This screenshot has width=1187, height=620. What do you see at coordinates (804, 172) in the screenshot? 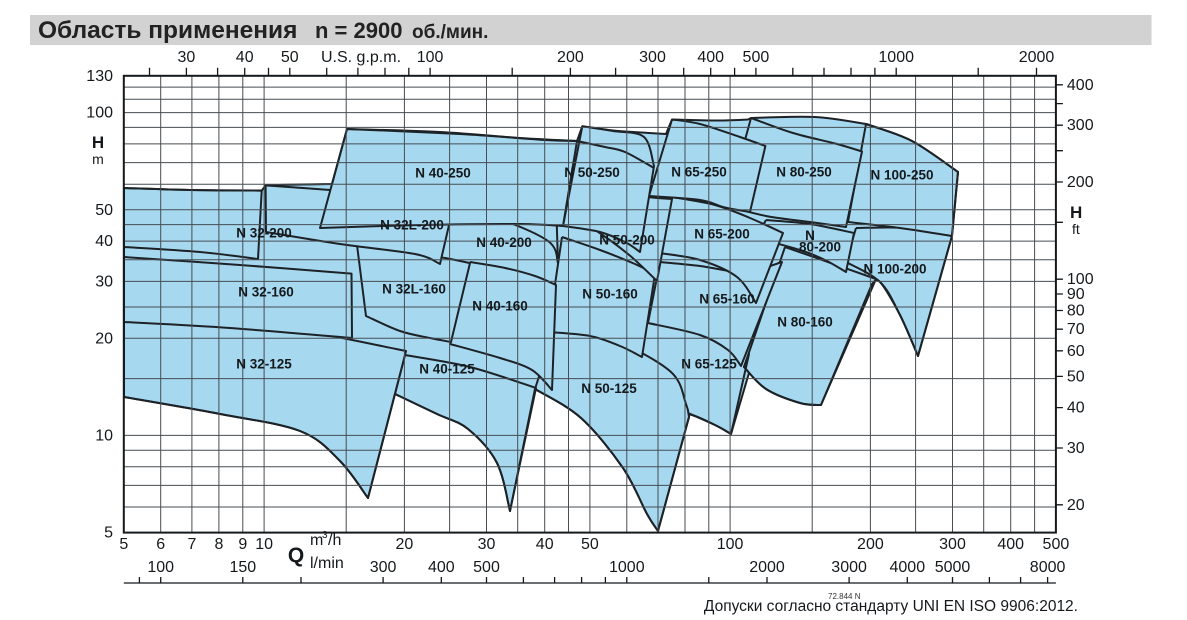
I see `svg-text: N 80-250` at bounding box center [804, 172].